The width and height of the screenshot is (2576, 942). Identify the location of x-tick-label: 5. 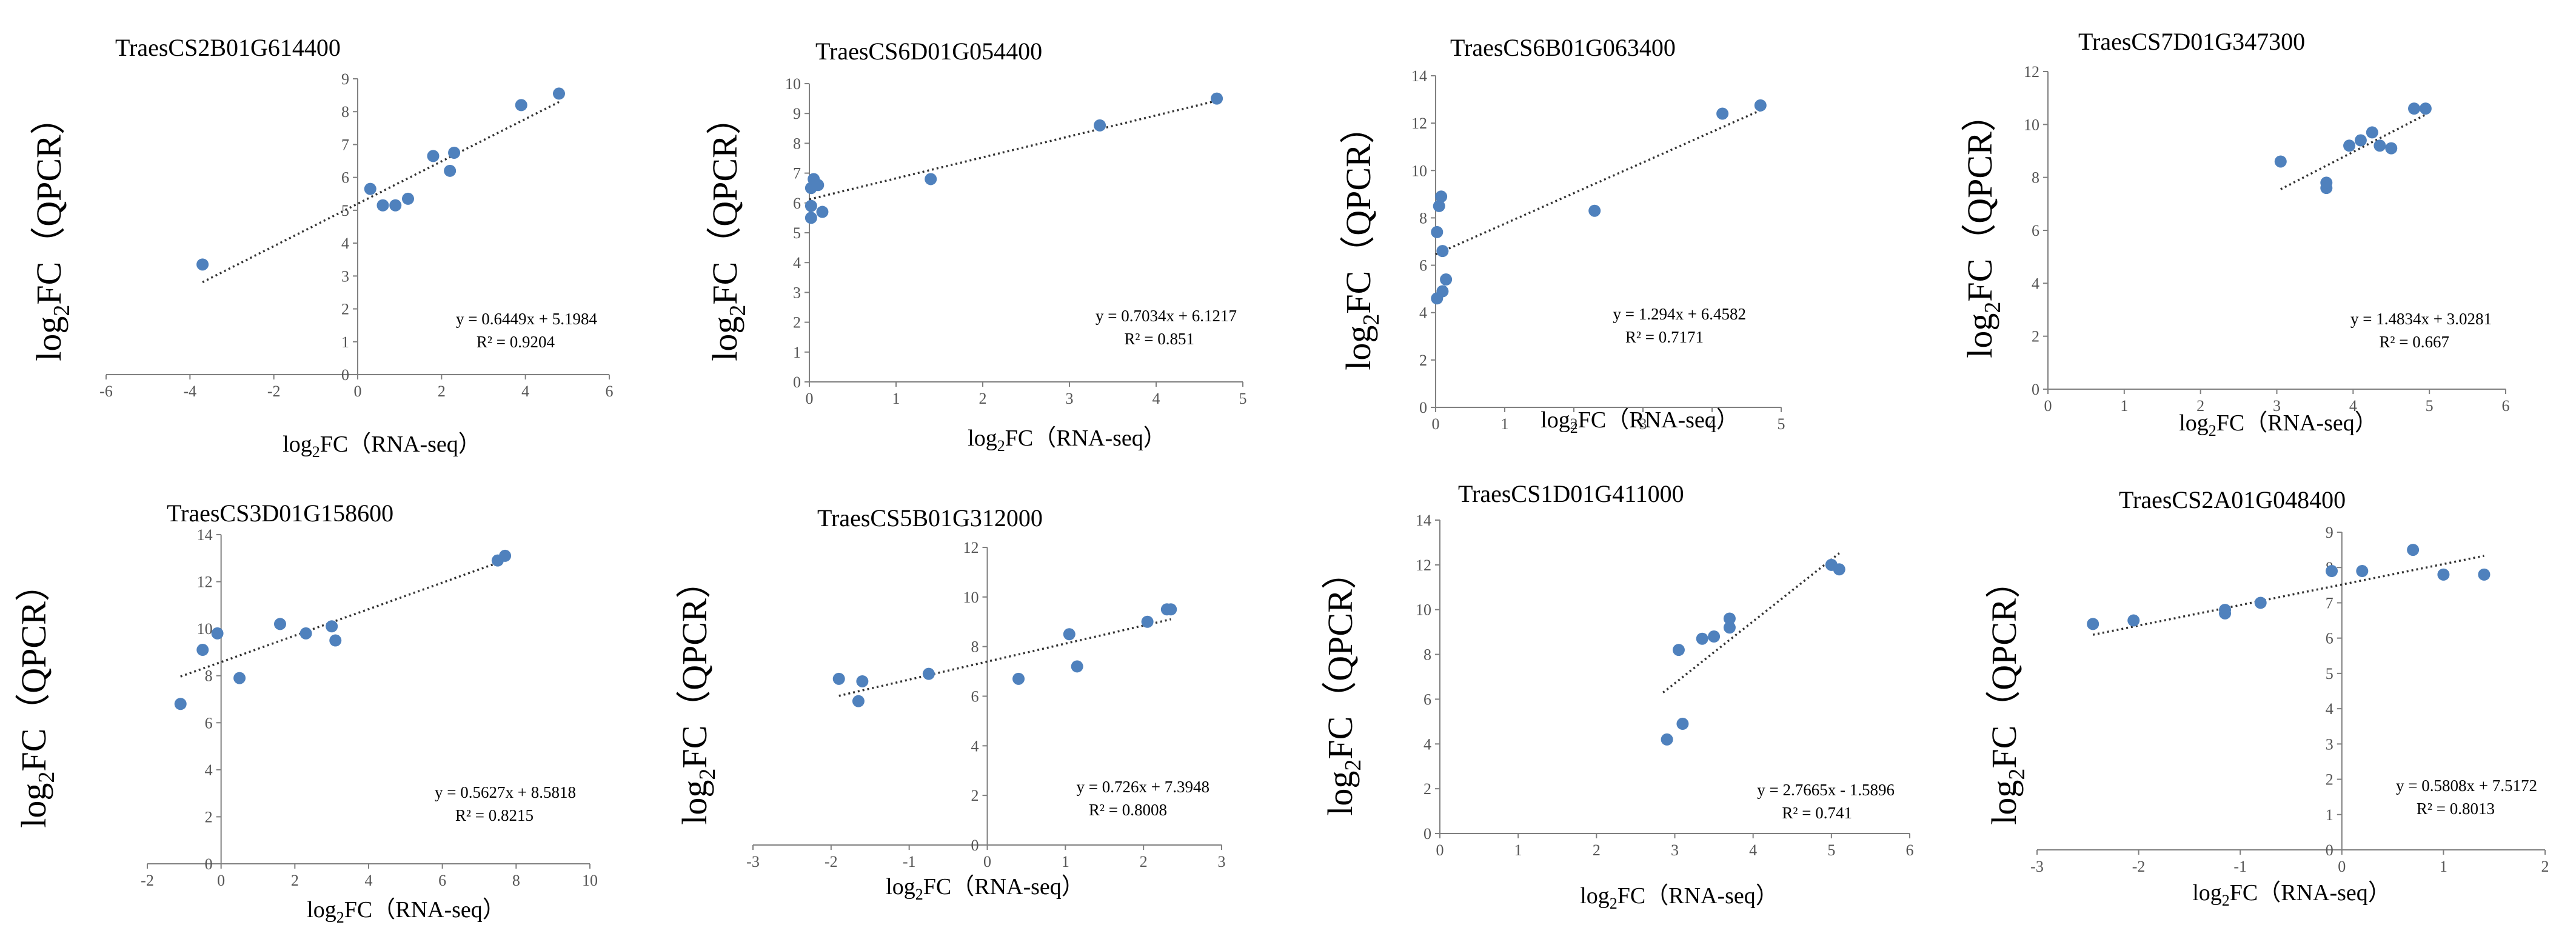
(1243, 399).